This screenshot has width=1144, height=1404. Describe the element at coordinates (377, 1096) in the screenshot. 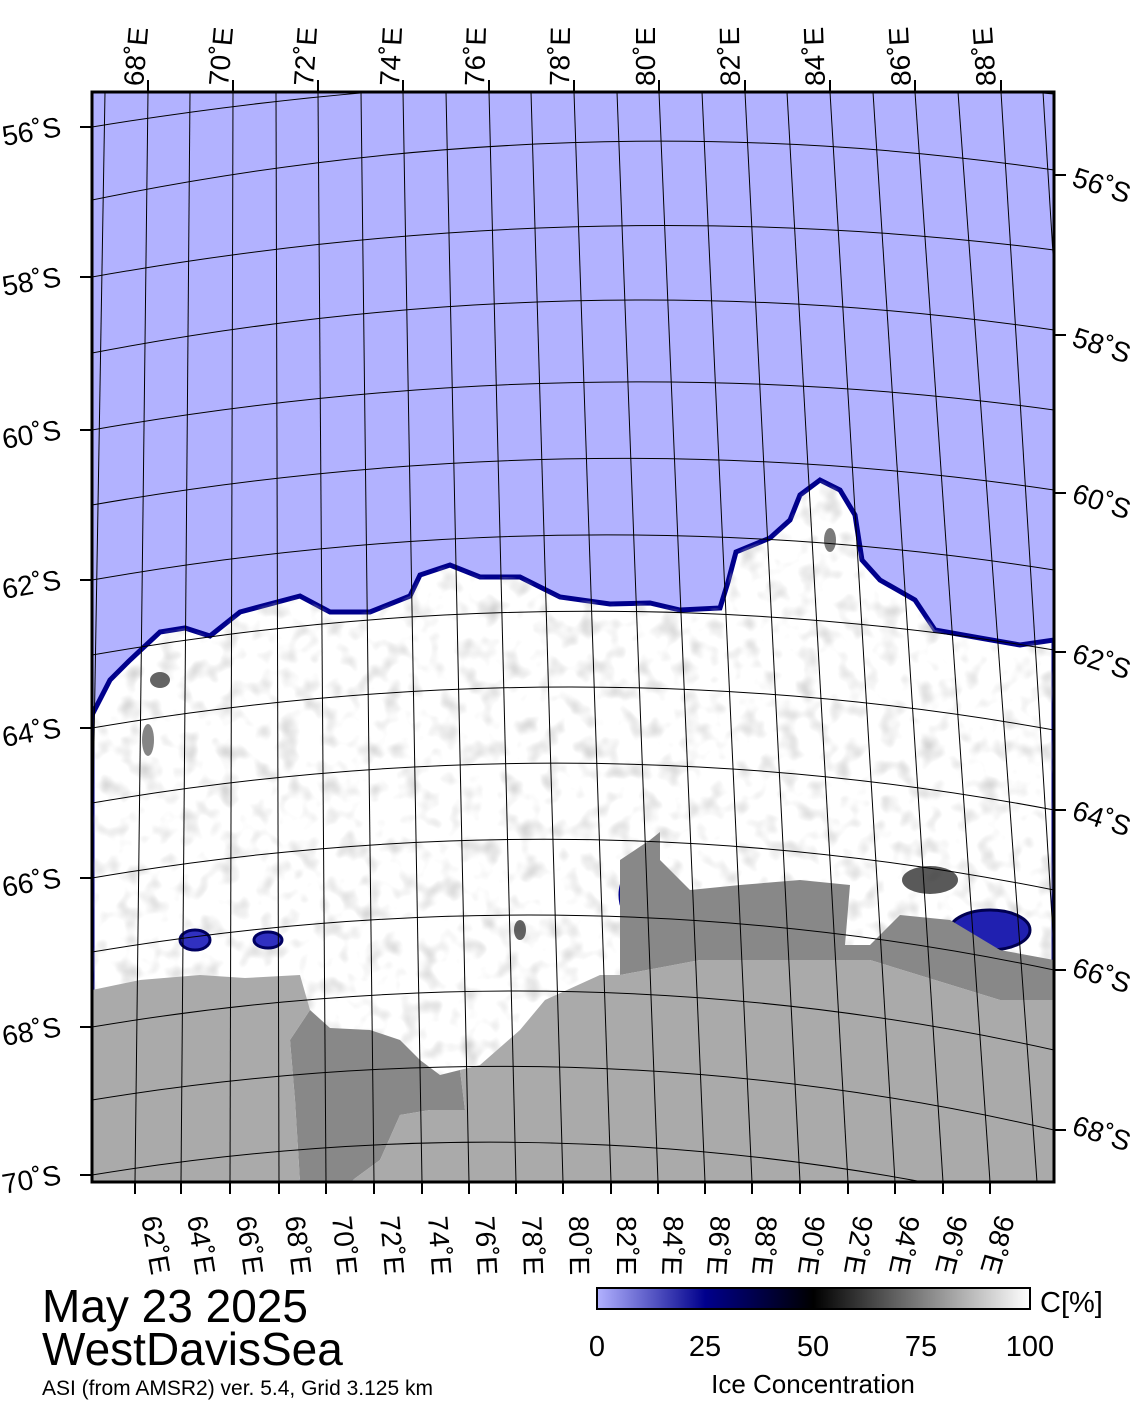

I see `amery-ice-shelf` at that location.